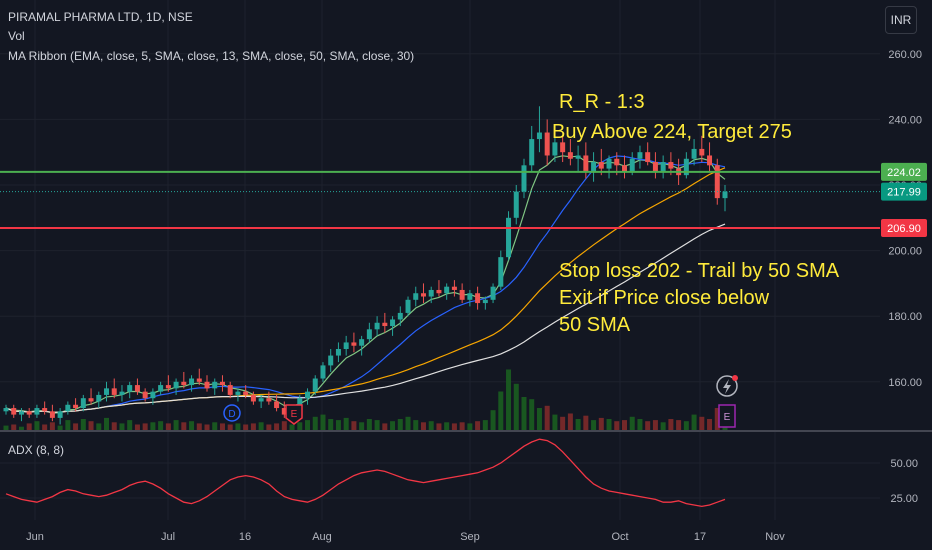  What do you see at coordinates (36, 450) in the screenshot?
I see `adx-label: ADX (8, 8)` at bounding box center [36, 450].